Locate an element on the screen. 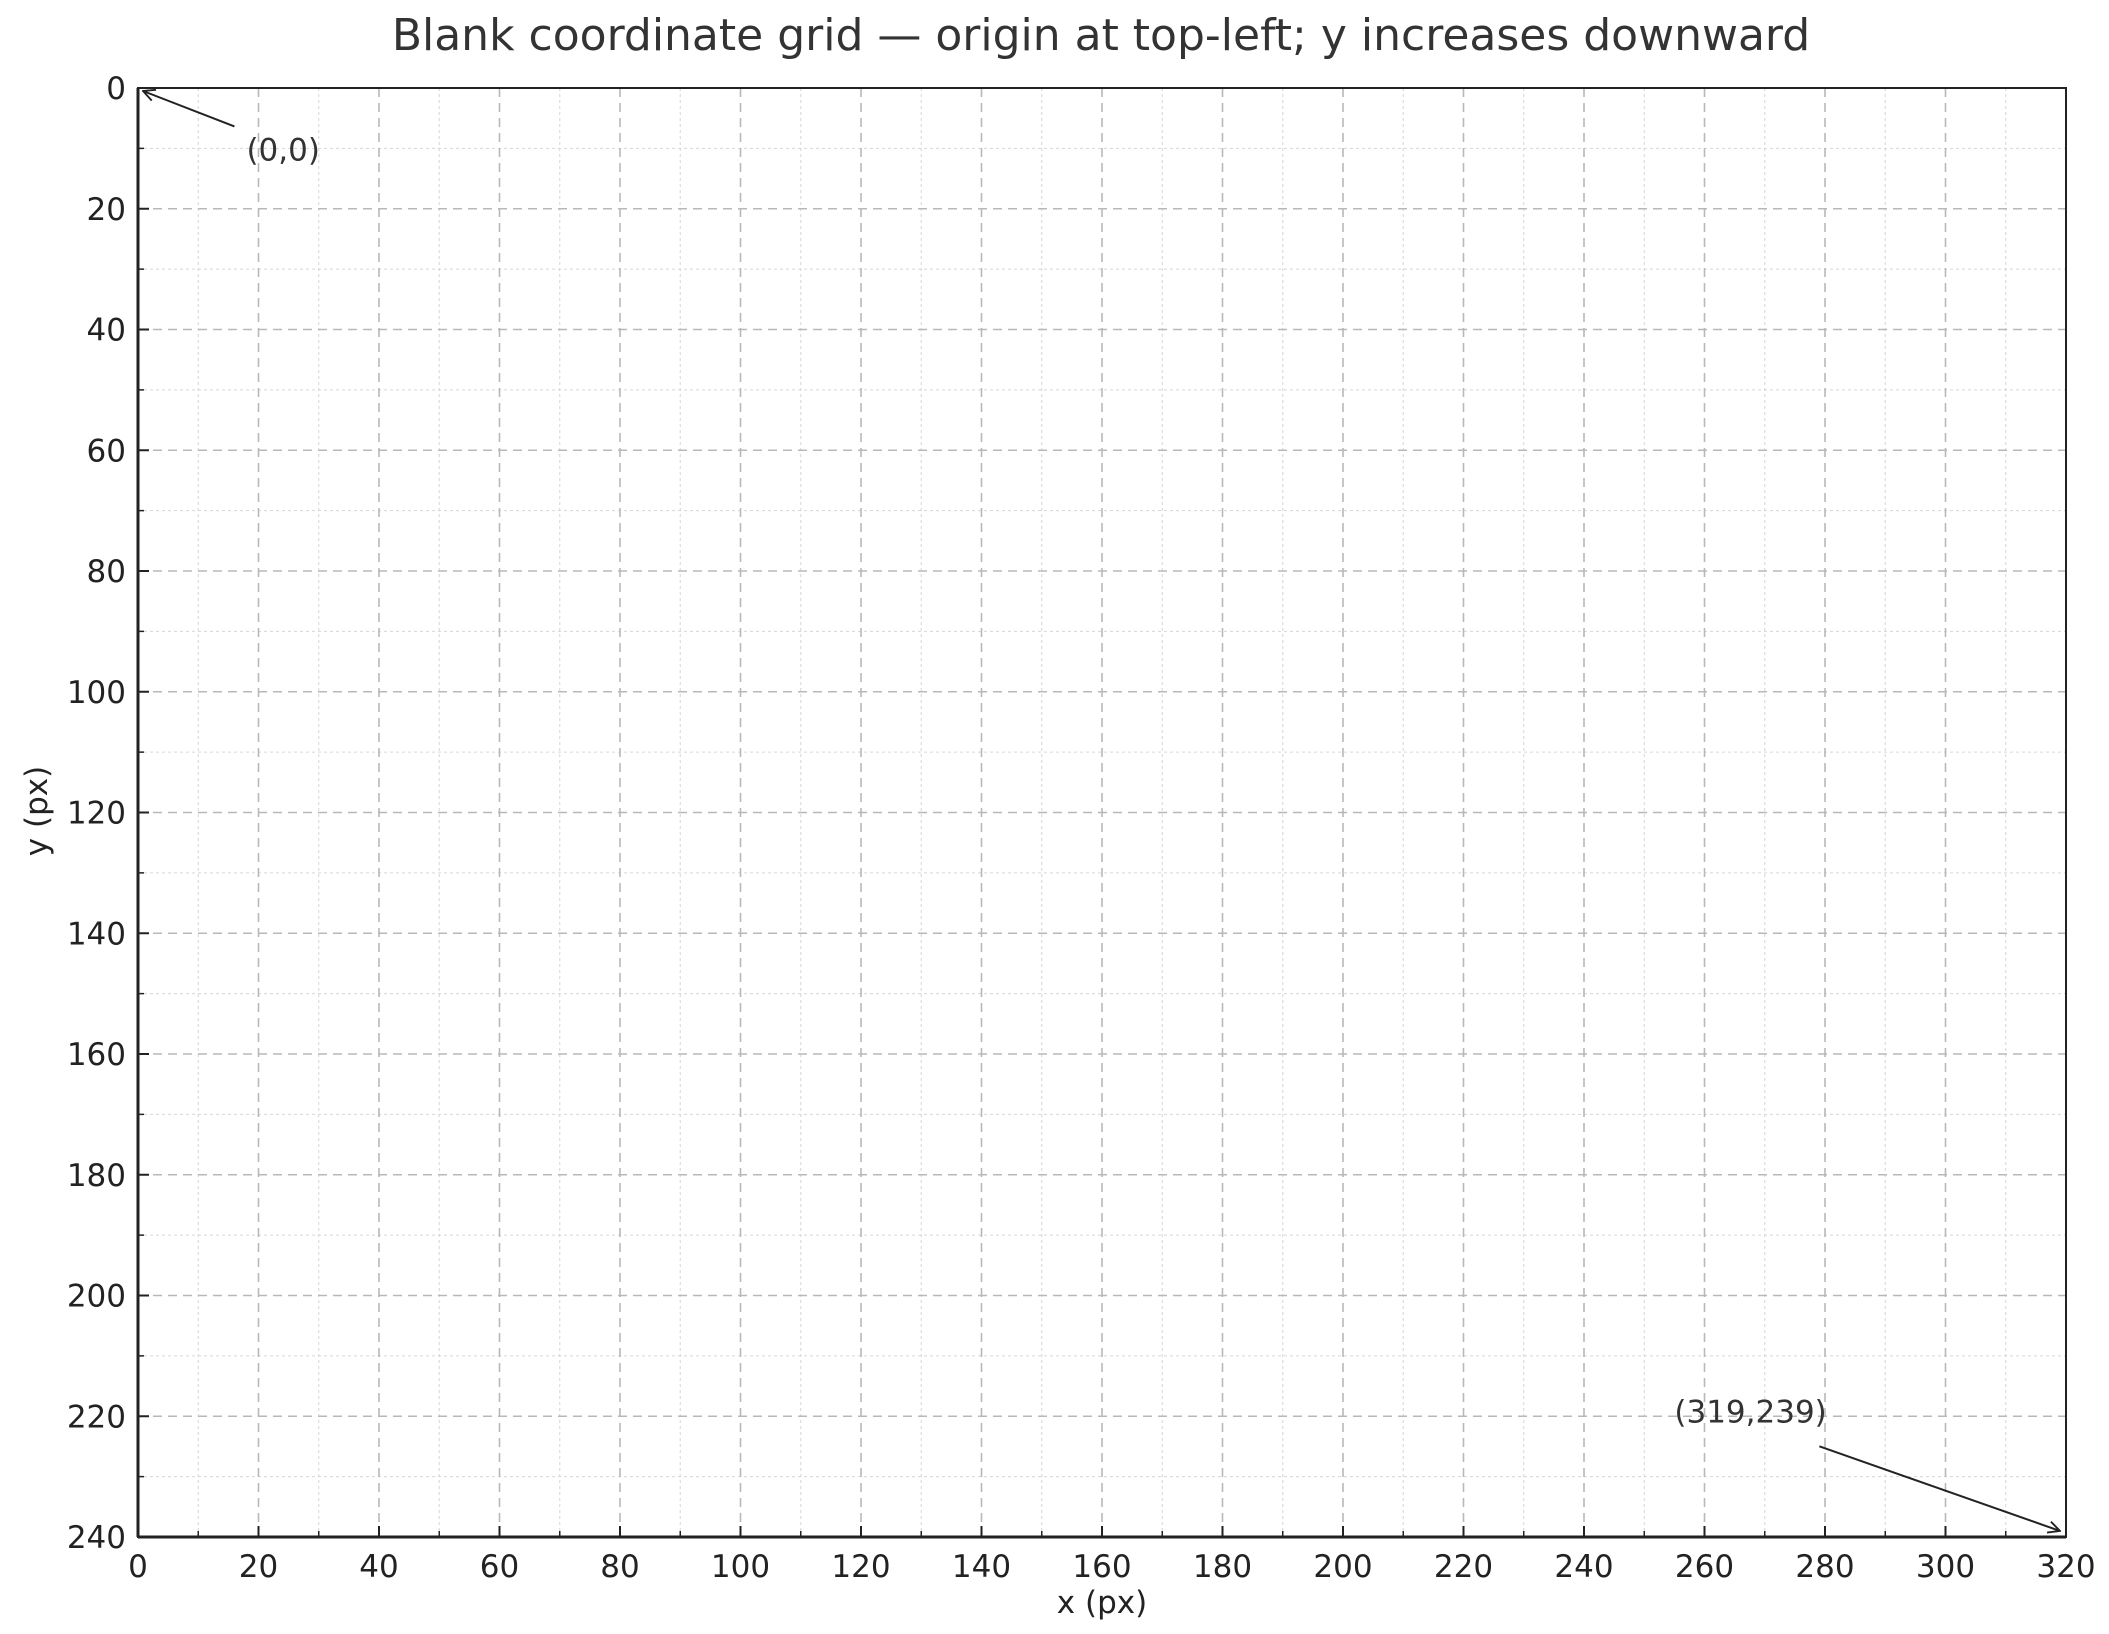  x-axis-label: x (px) is located at coordinates (1102, 1603).